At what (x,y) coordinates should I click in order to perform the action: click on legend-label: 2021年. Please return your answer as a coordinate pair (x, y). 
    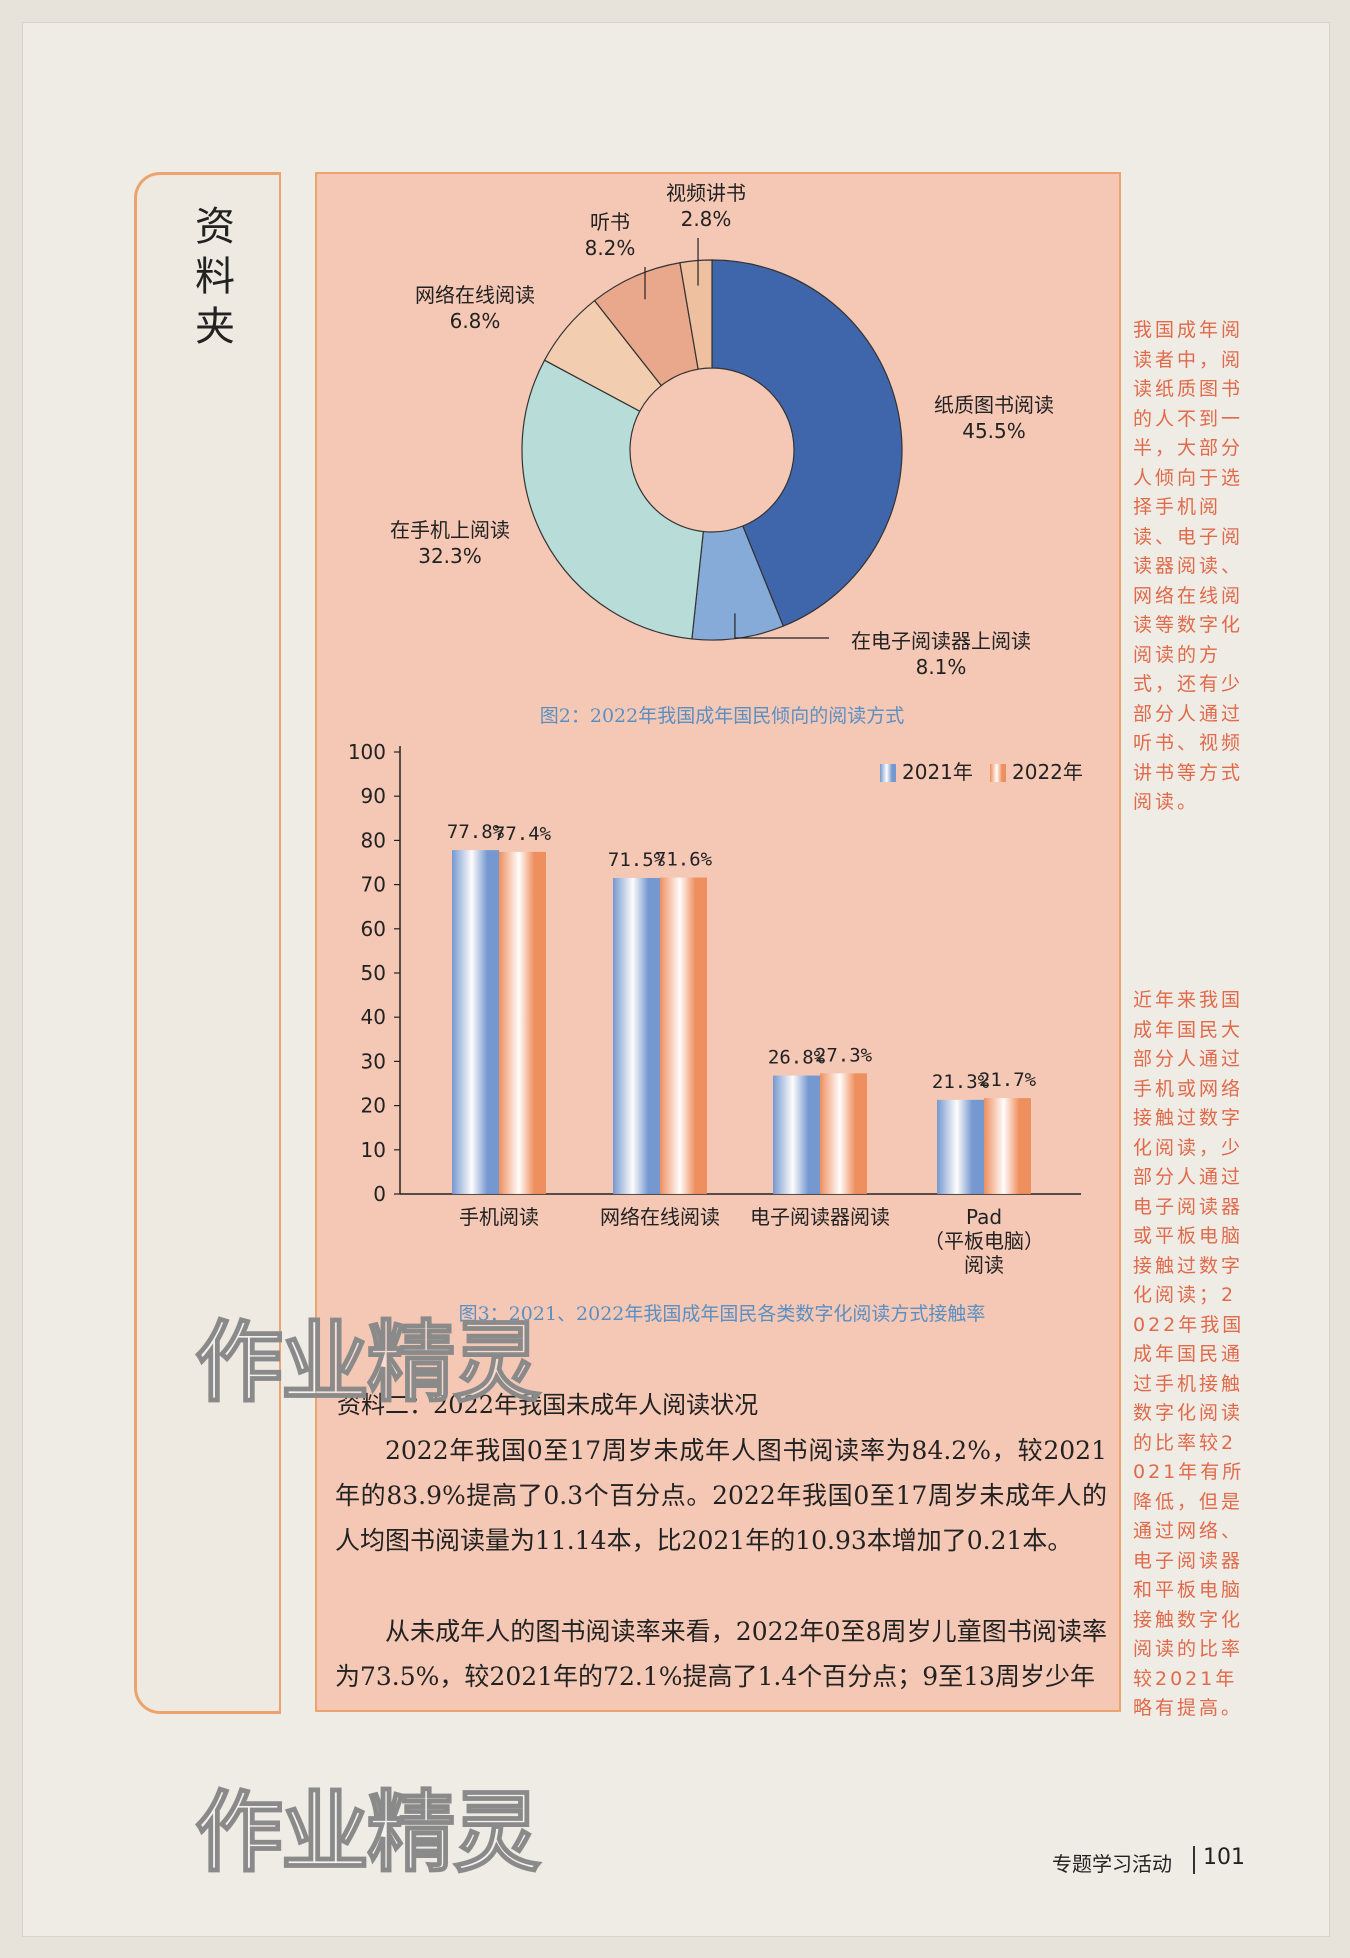
    Looking at the image, I should click on (937, 772).